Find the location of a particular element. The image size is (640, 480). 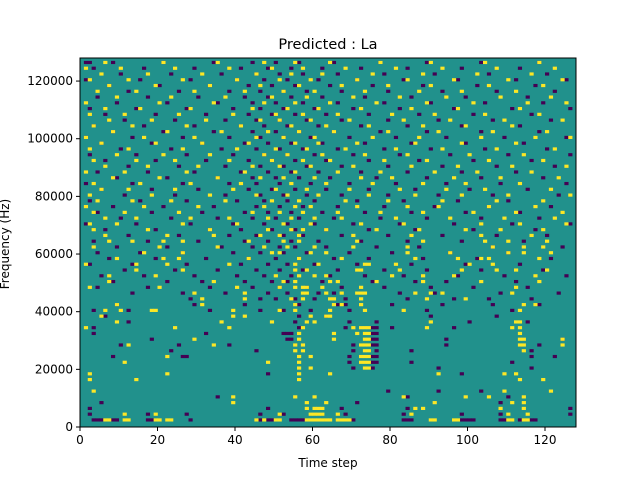

x-tick-label: 0 is located at coordinates (80, 440).